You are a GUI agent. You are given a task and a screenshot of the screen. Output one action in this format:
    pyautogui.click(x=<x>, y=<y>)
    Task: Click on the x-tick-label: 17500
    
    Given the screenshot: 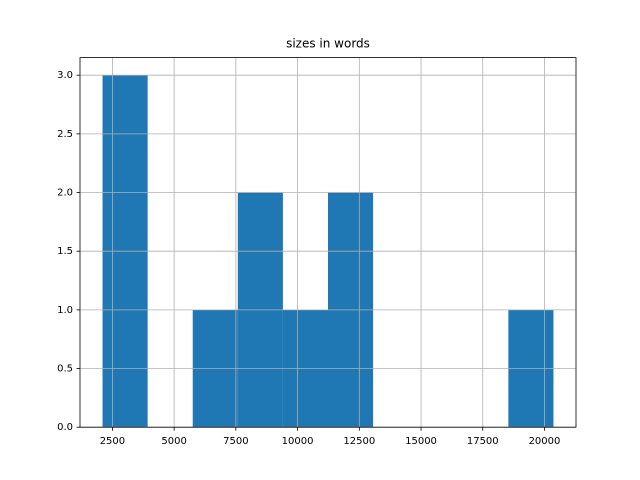 What is the action you would take?
    pyautogui.click(x=483, y=441)
    